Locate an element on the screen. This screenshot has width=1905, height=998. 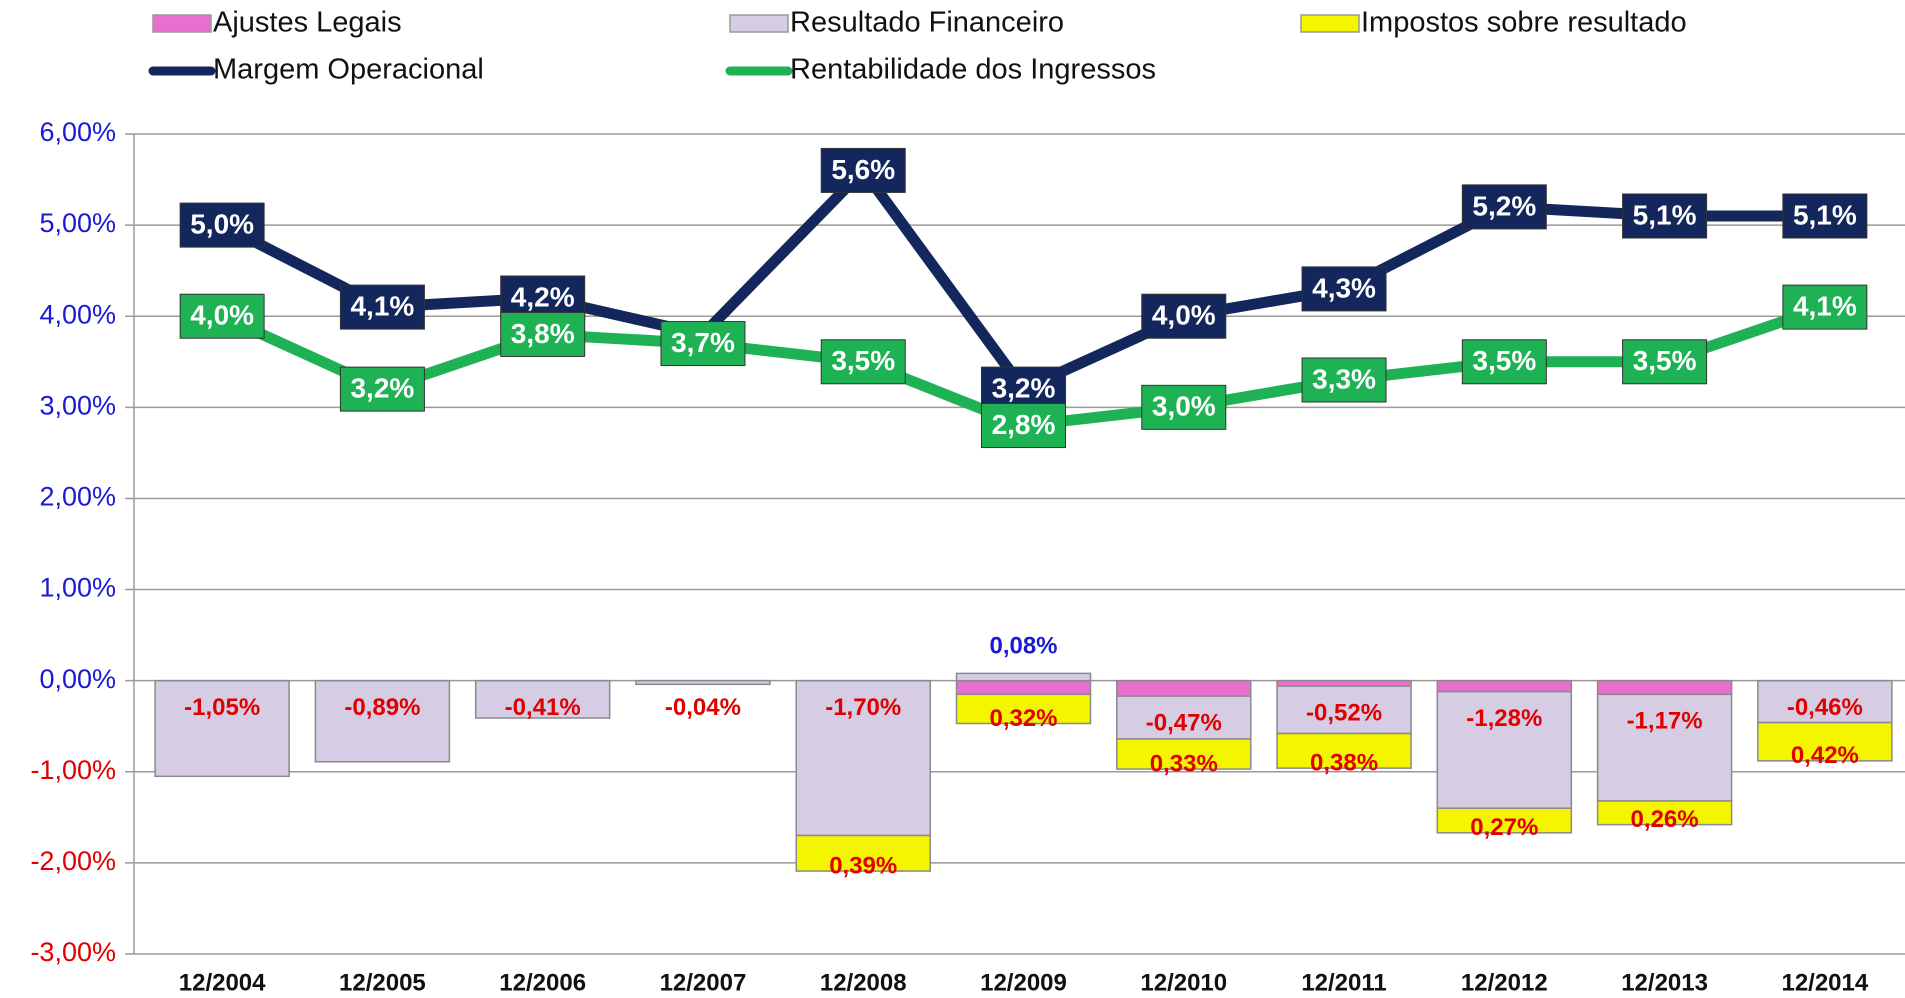
data-label: 4,3% is located at coordinates (1344, 287).